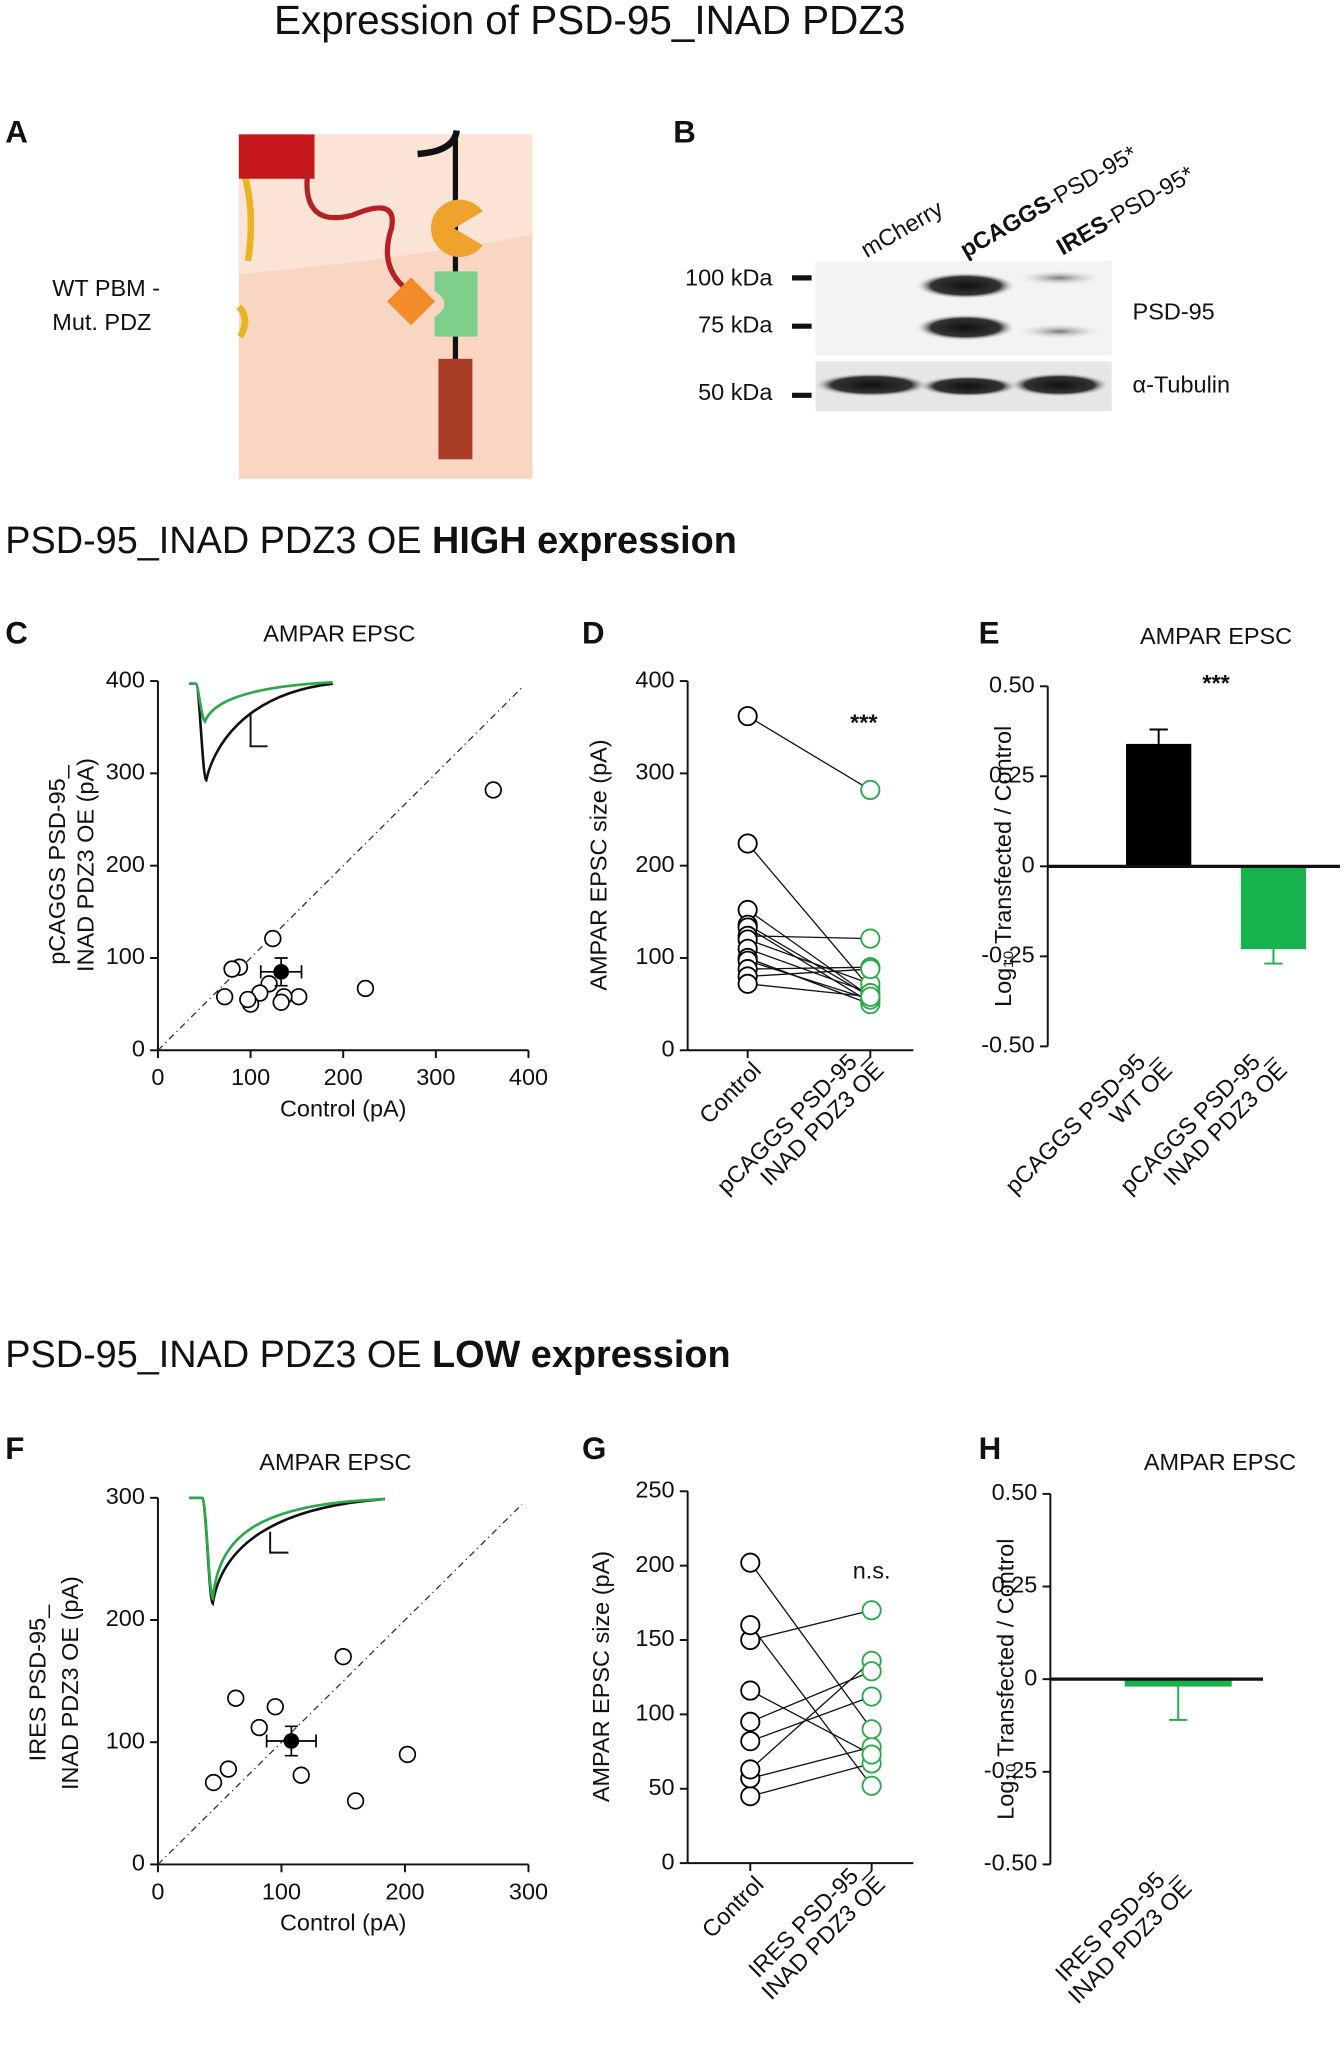 The height and width of the screenshot is (2051, 1344). Describe the element at coordinates (242, 321) in the screenshot. I see `yellow-strand` at that location.